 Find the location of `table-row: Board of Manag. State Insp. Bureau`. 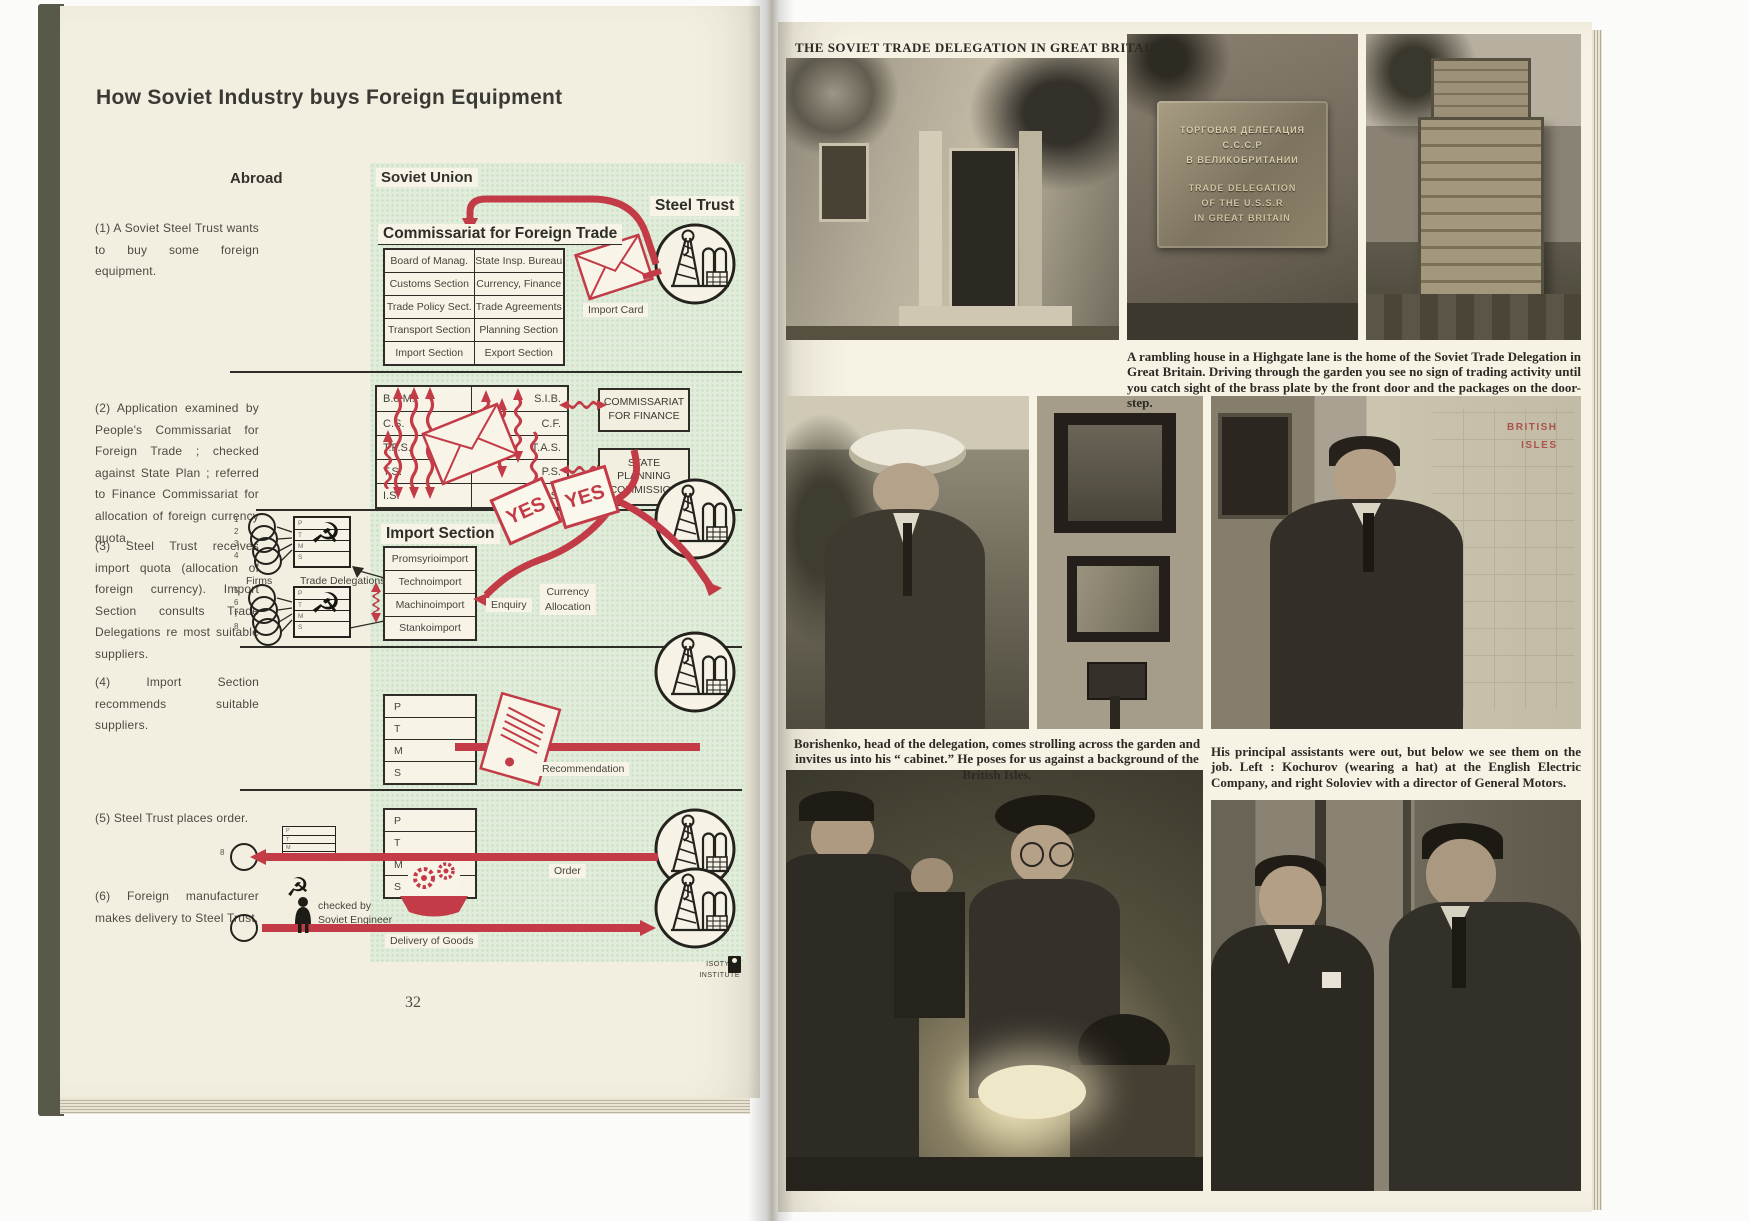

table-row: Board of Manag. State Insp. Bureau is located at coordinates (474, 261).